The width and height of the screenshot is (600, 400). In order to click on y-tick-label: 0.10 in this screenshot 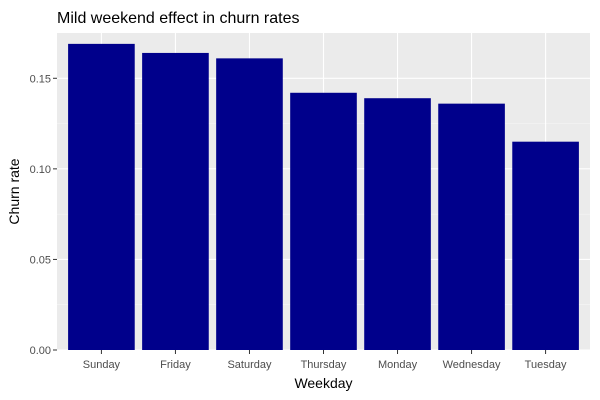, I will do `click(40, 170)`.